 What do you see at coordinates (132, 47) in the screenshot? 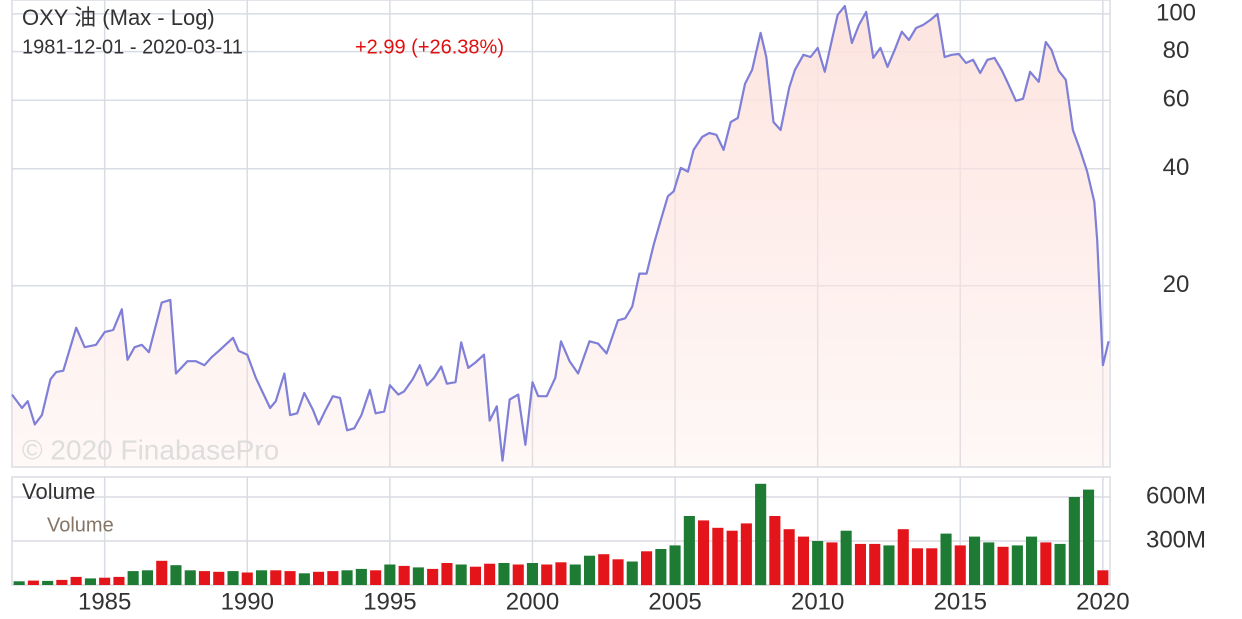
I see `chart-subtitle: 1981-12-01 - 2020-03-11` at bounding box center [132, 47].